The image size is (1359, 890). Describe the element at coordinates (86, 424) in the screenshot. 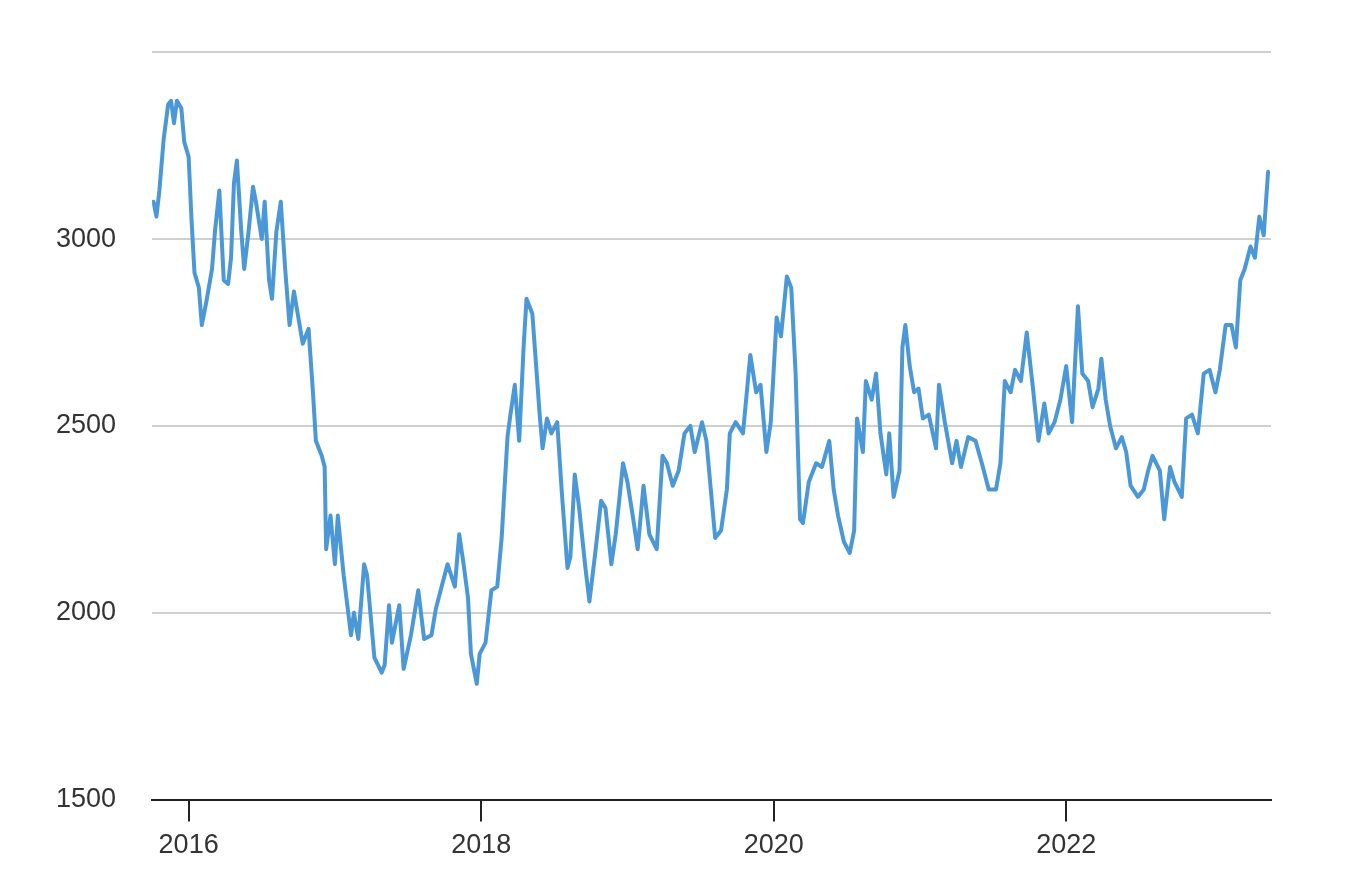

I see `y-tick-label: 2500` at that location.